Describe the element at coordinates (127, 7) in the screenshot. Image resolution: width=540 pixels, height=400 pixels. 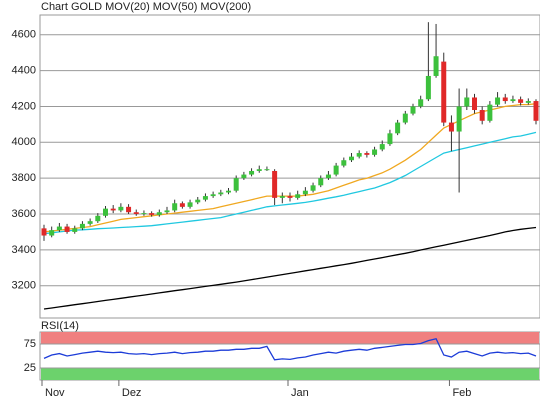
I see `legend-entry: MOV(20)` at that location.